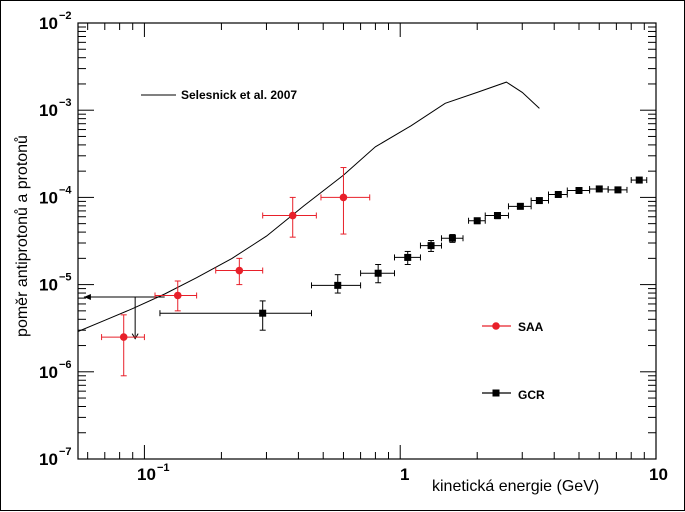 The height and width of the screenshot is (512, 685). Describe the element at coordinates (163, 468) in the screenshot. I see `x-tick-label-0-exp: −1` at that location.